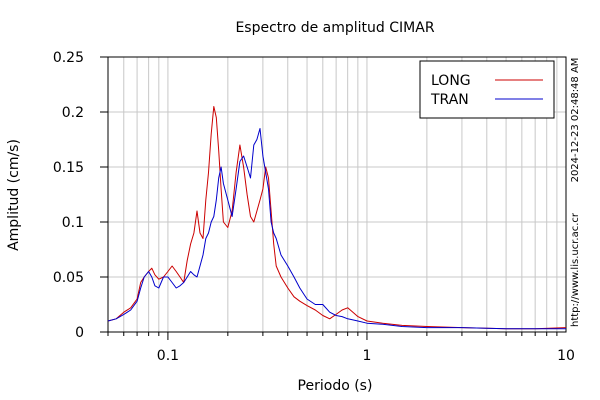 Image resolution: width=600 pixels, height=400 pixels. I want to click on y-axis-label: Amplitud (cm/s), so click(14, 195).